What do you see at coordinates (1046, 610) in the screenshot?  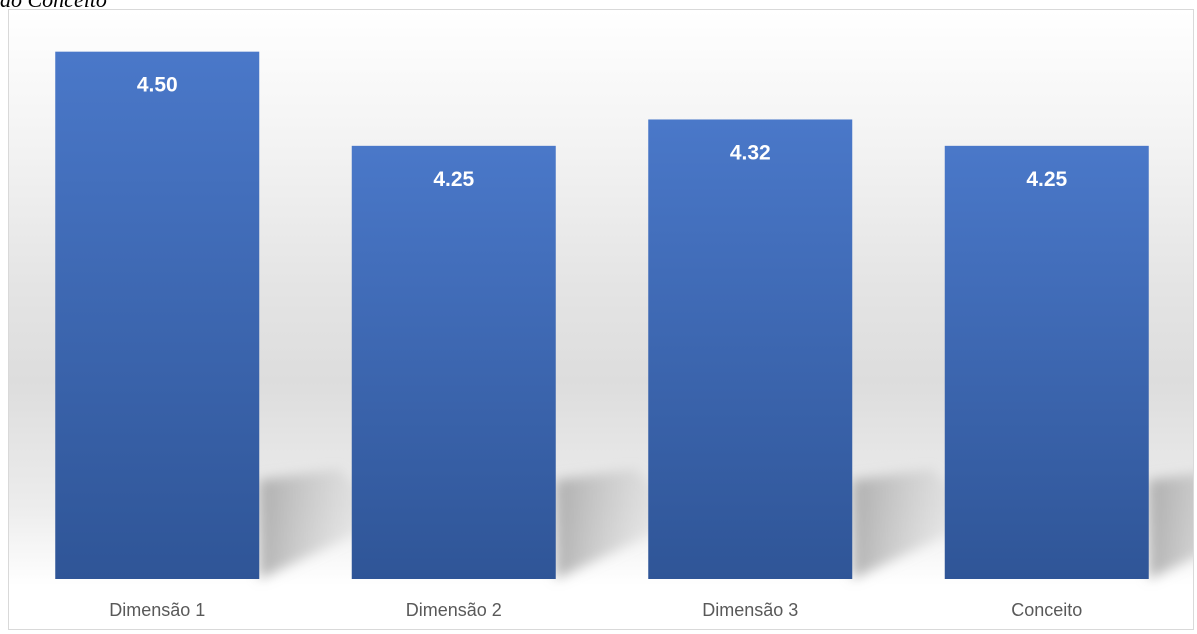 I see `x-axis-tick-label: Conceito` at bounding box center [1046, 610].